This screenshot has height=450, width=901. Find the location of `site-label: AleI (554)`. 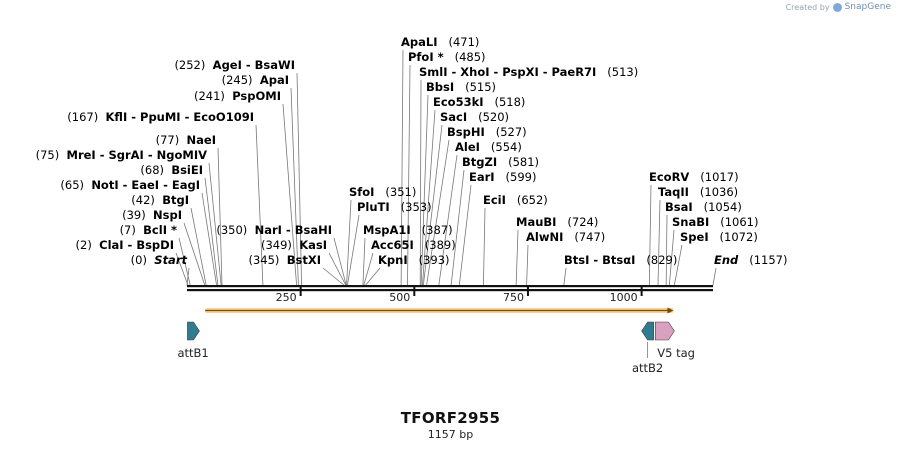

site-label: AleI (554) is located at coordinates (488, 147).